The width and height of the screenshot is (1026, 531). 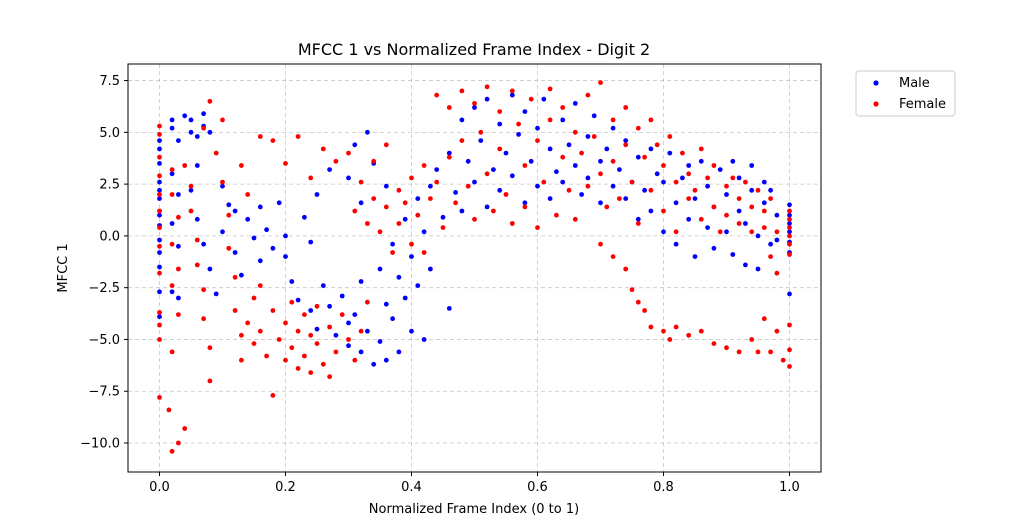 I want to click on y-tick-label: 5.0, so click(x=109, y=133).